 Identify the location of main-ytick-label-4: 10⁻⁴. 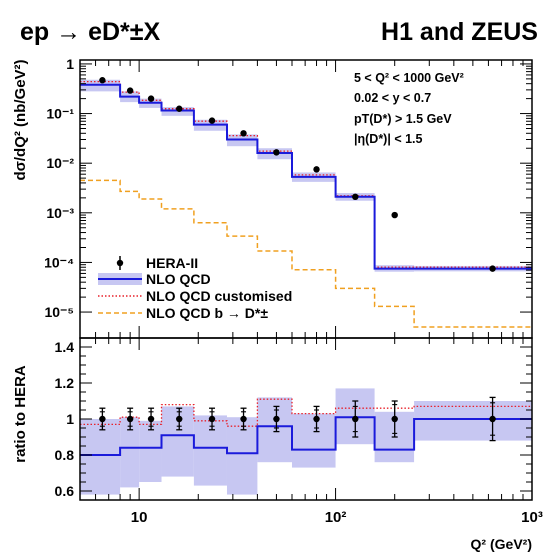
(59, 262).